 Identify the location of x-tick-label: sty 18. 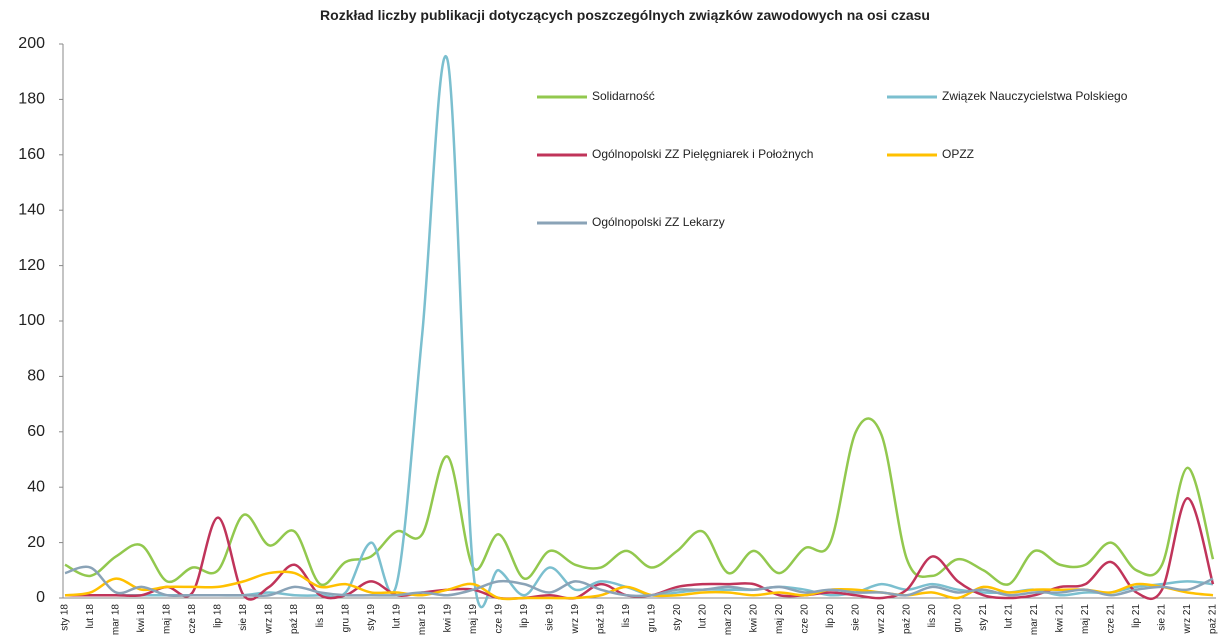
(65, 617).